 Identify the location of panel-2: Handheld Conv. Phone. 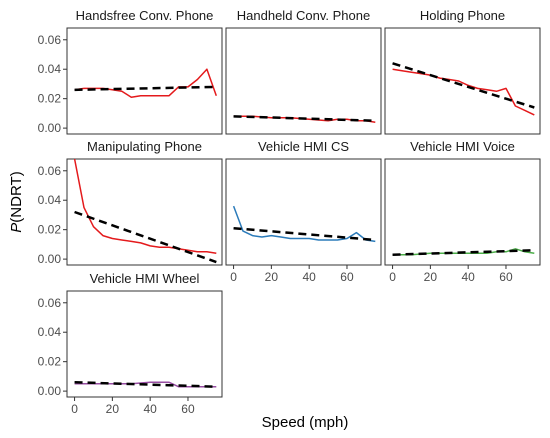
(303, 71).